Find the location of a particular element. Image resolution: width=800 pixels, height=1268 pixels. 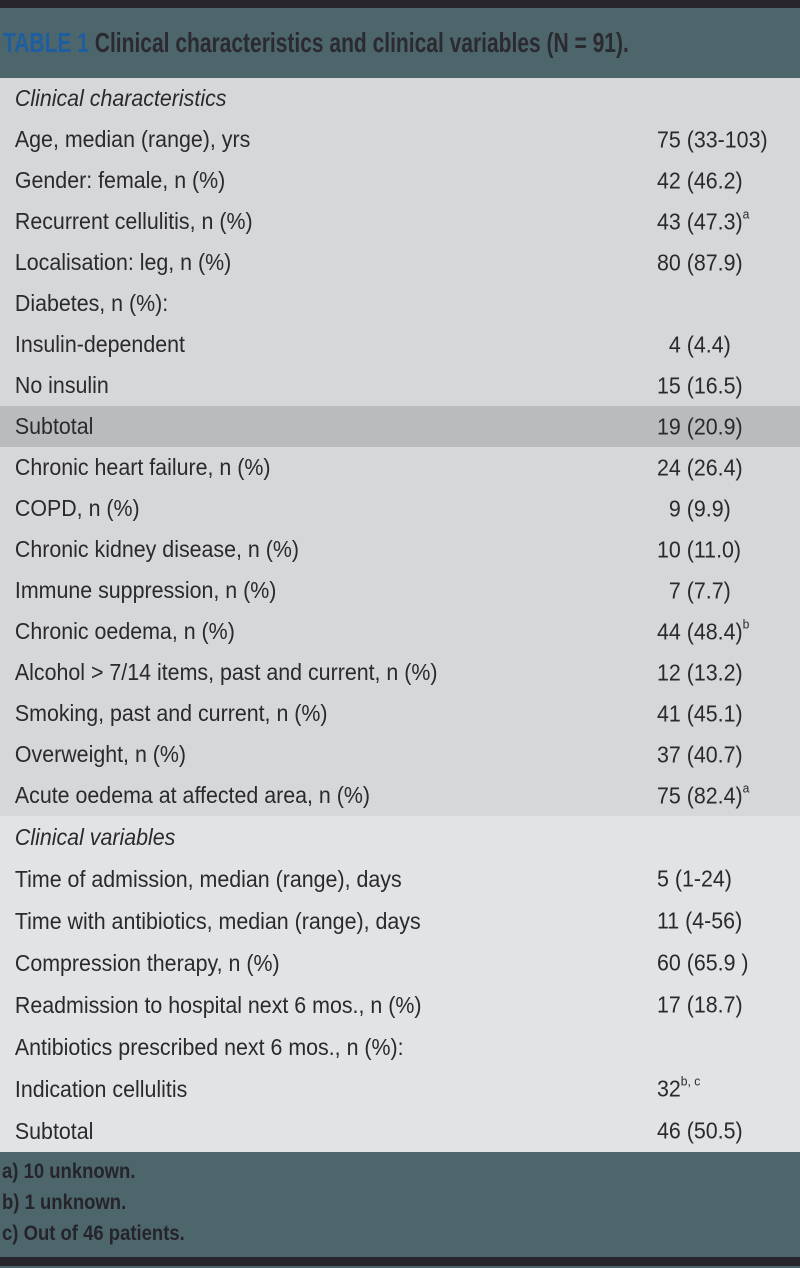

row-value-text: 24 (26.4) is located at coordinates (700, 467).